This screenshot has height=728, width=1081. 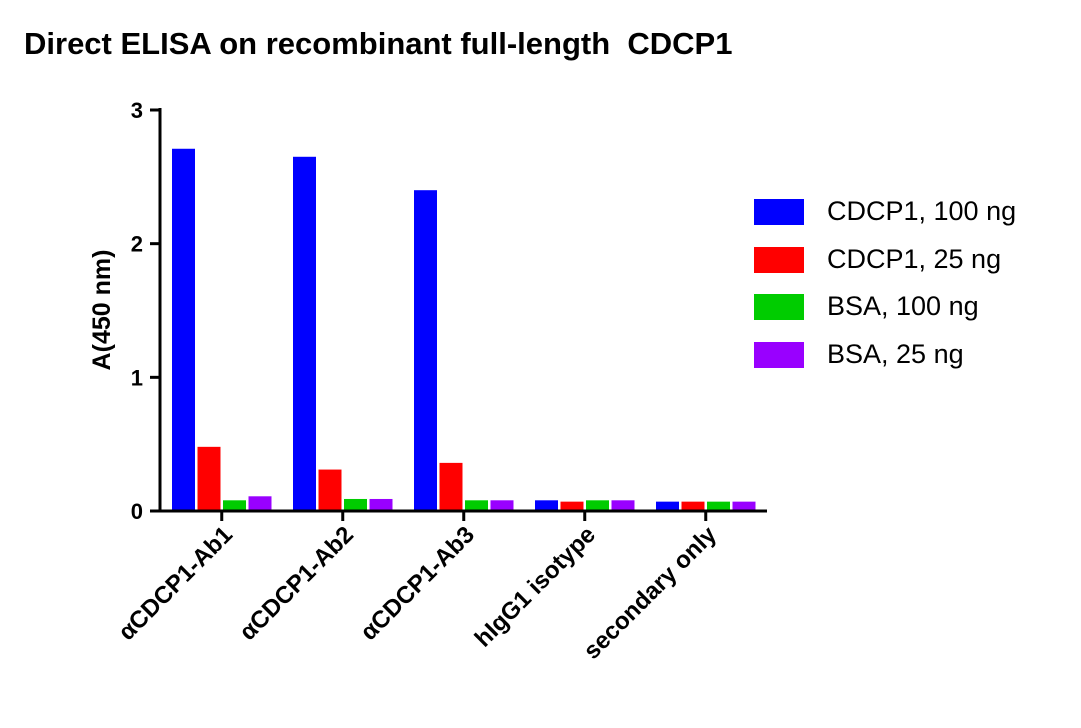 I want to click on y-tick-label: 2, so click(x=137, y=244).